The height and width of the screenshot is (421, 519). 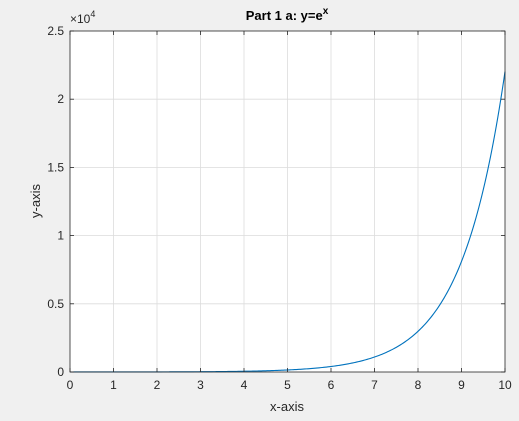 I want to click on y-tick-label: 0.5, so click(x=55, y=304).